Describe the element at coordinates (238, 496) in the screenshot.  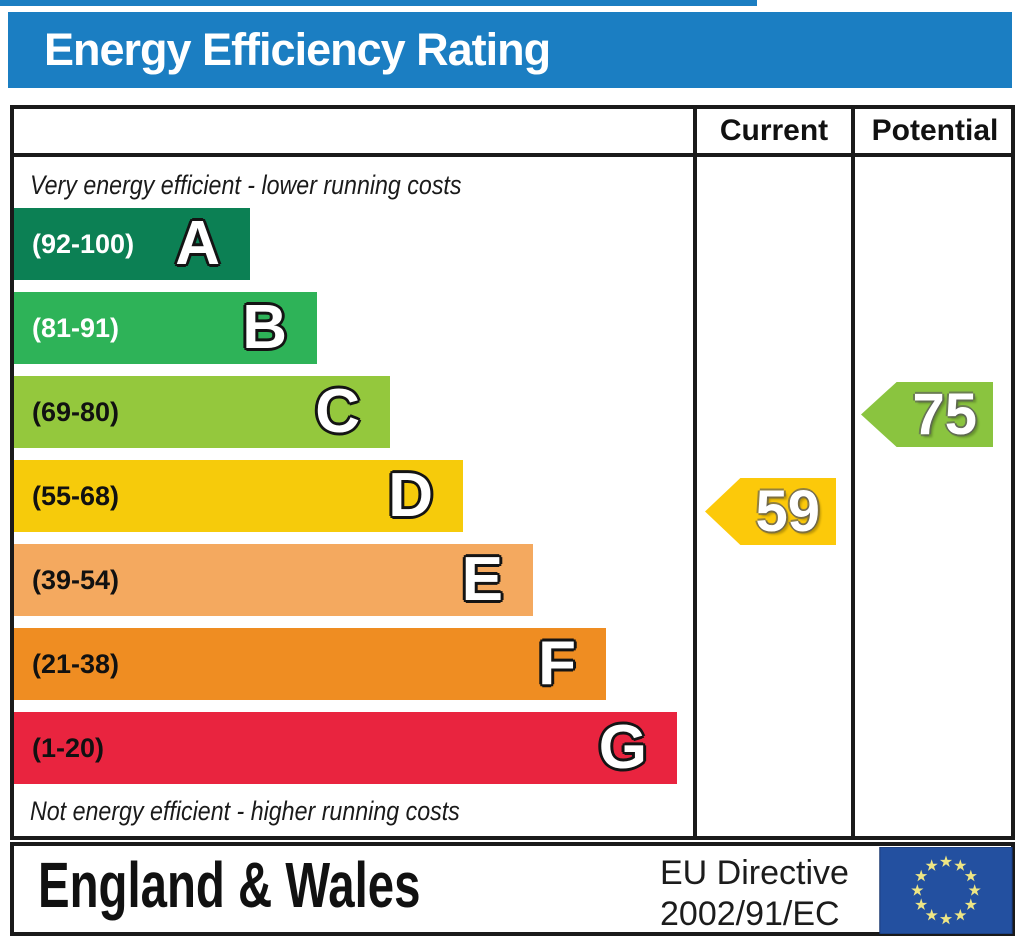
I see `band-row-d: (55-68) D` at that location.